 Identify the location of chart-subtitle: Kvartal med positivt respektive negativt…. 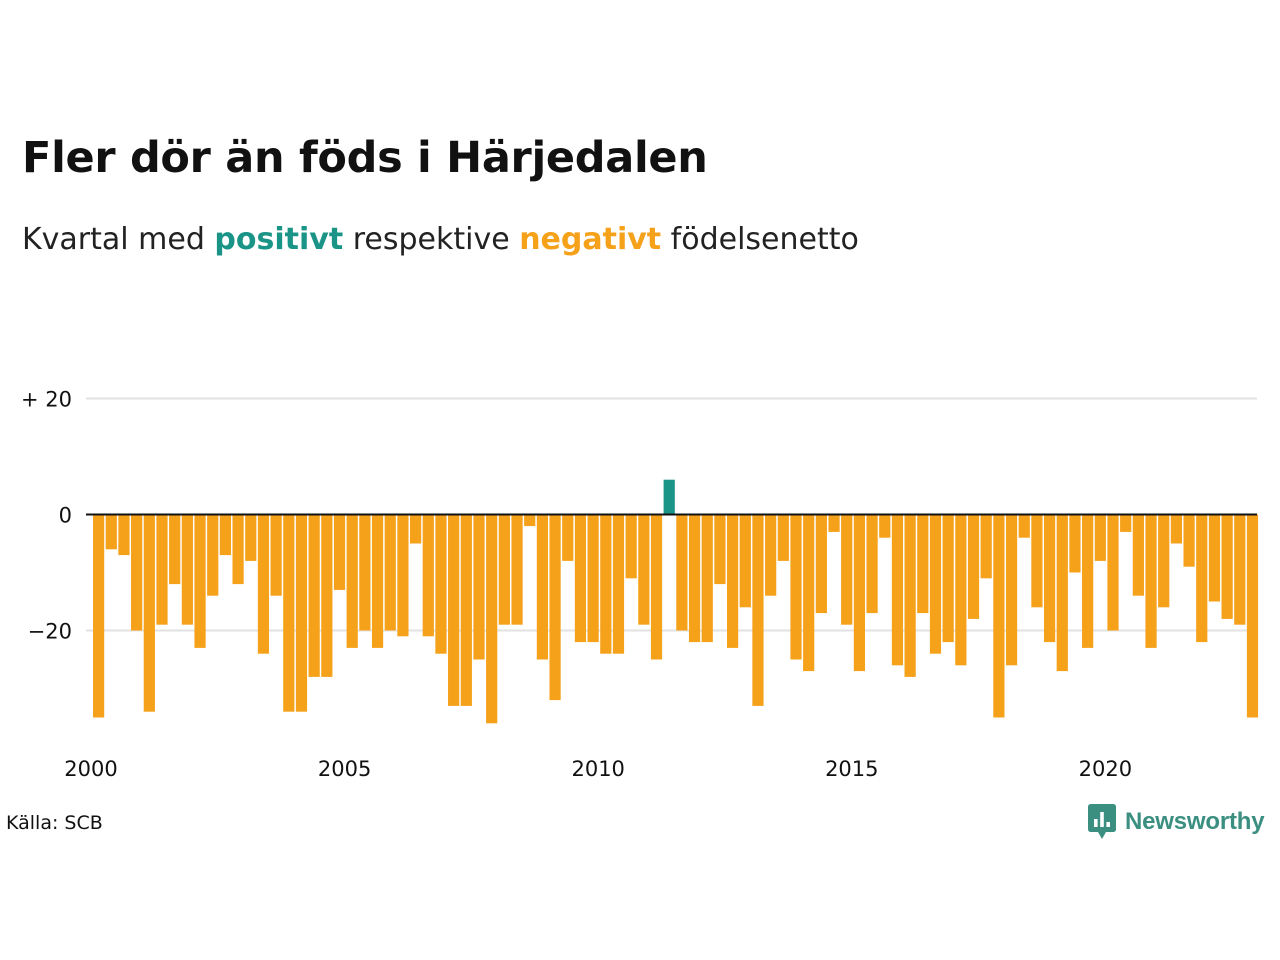
(440, 239).